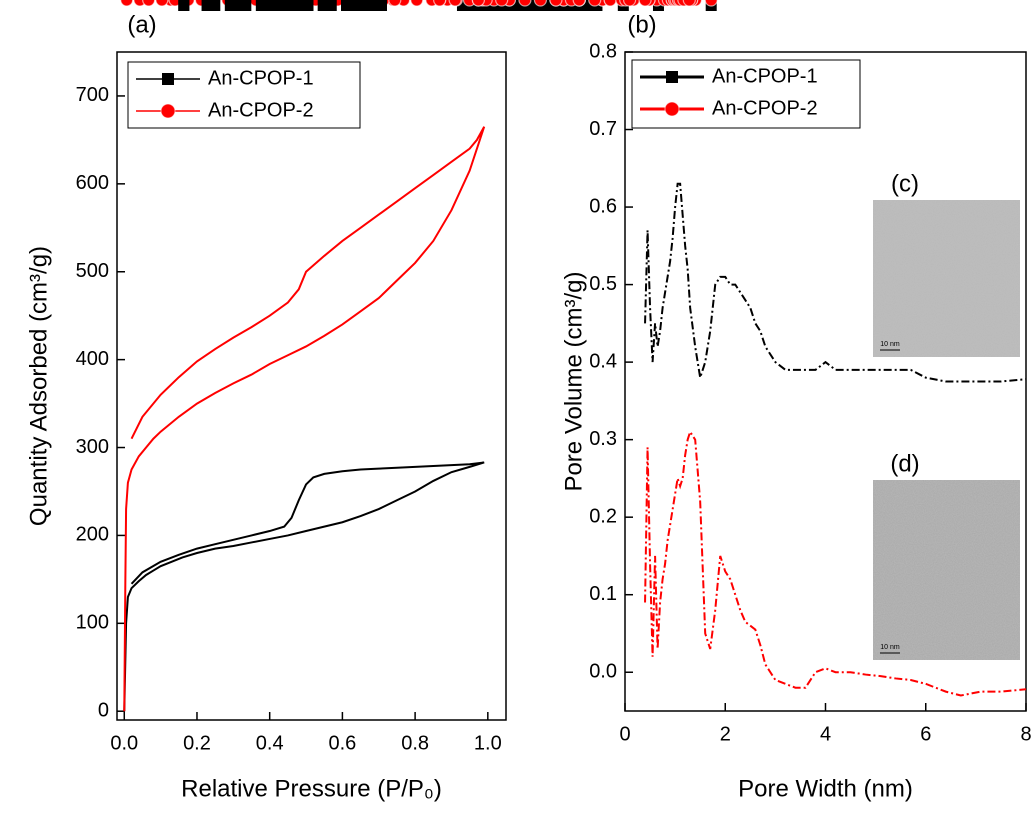 This screenshot has width=1033, height=819. I want to click on y-tick-label: 400, so click(92, 359).